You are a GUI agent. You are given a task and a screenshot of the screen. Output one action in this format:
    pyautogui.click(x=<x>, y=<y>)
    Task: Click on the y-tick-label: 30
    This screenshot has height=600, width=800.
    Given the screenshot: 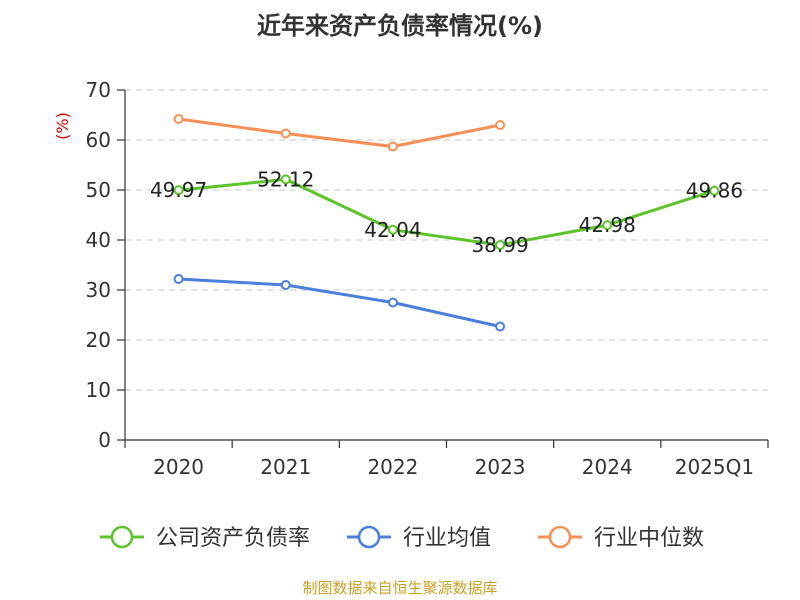 What is the action you would take?
    pyautogui.click(x=98, y=290)
    